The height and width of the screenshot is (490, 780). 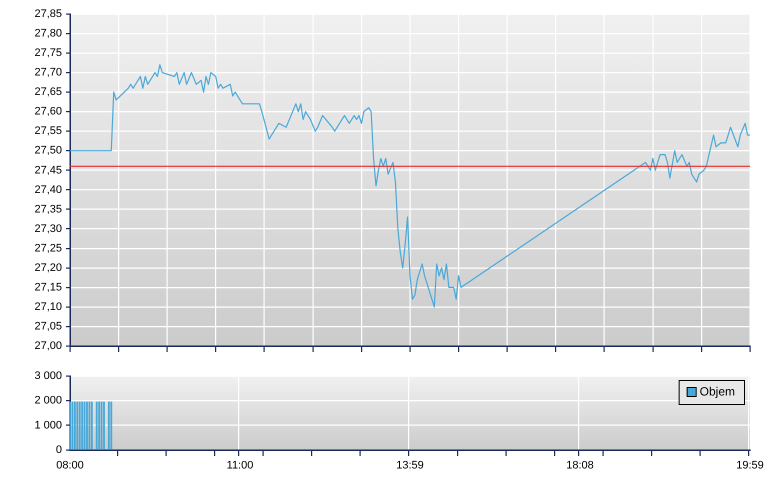 I want to click on y-tick-label: 27,80, so click(x=48, y=34).